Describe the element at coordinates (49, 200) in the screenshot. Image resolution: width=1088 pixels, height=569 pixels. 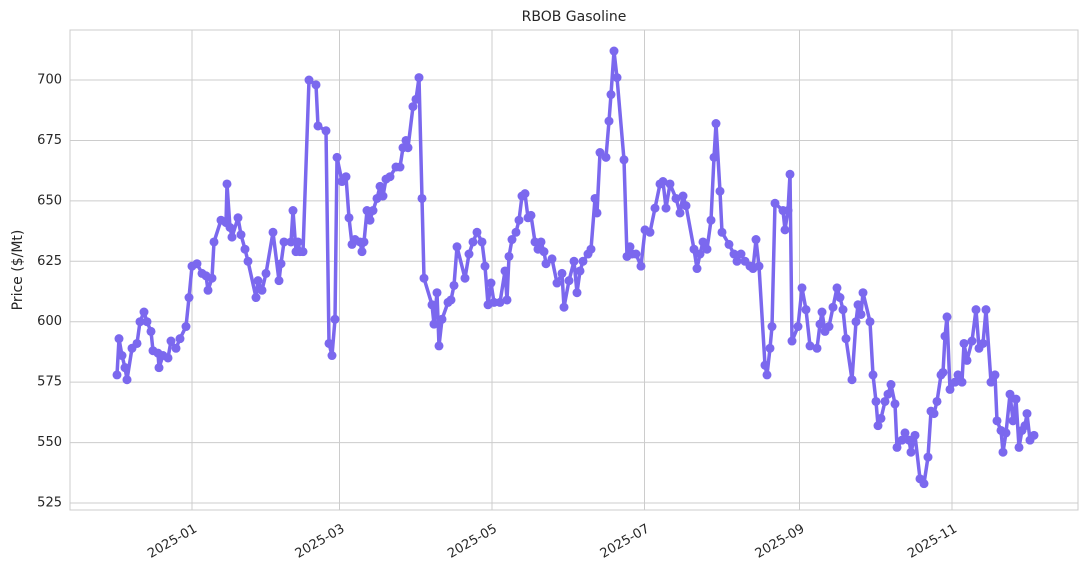
I see `y-tick-label: 650` at that location.